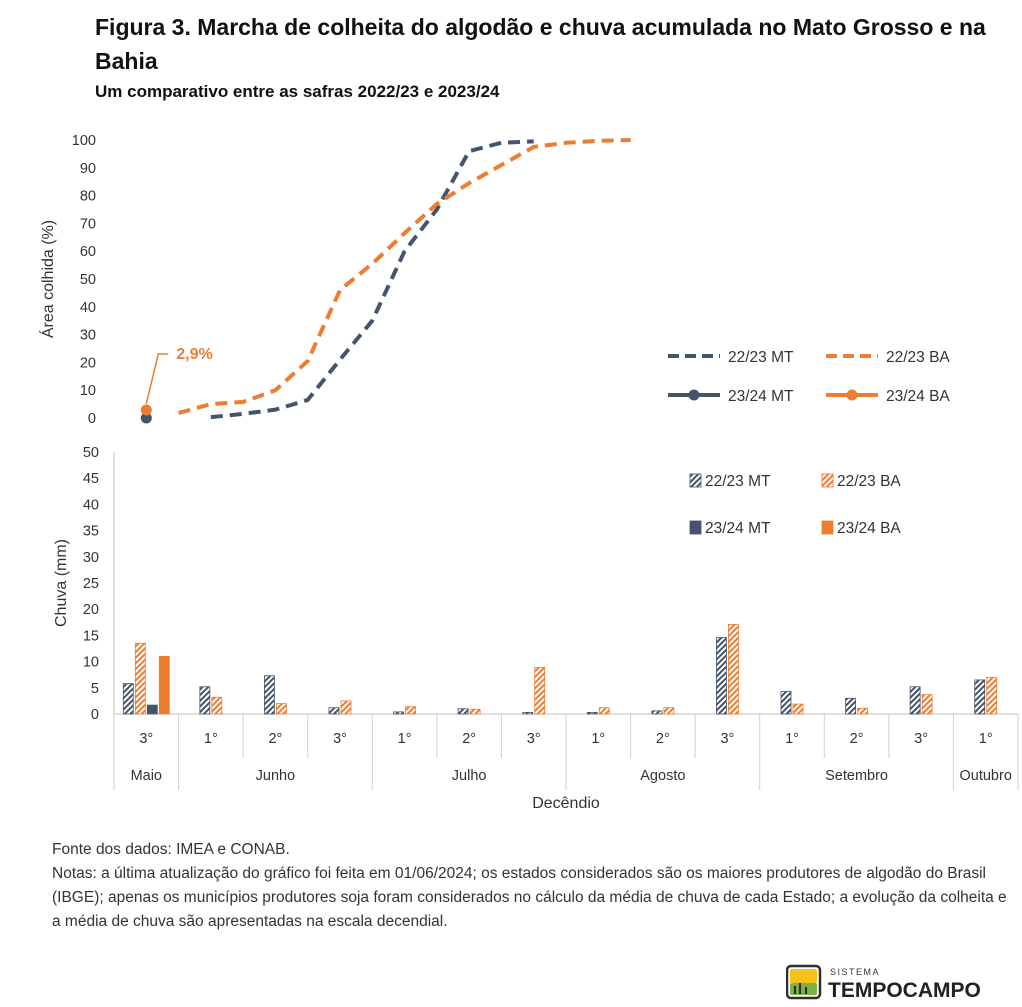  What do you see at coordinates (157, 379) in the screenshot?
I see `annotation-leader-line` at bounding box center [157, 379].